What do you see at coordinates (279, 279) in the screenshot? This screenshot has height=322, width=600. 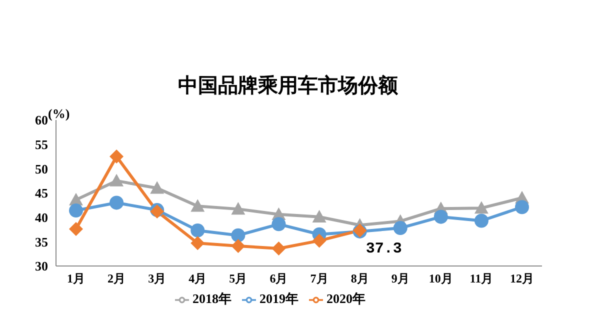 I see `x-tick-label: 6月` at bounding box center [279, 279].